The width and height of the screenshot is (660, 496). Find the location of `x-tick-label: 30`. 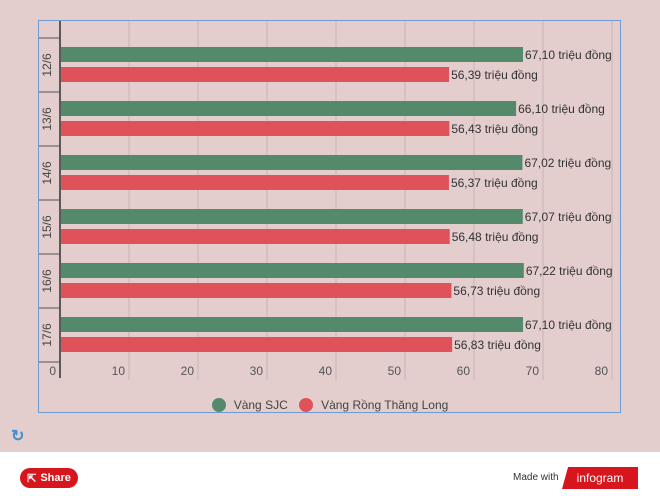

x-tick-label: 30 is located at coordinates (257, 371).